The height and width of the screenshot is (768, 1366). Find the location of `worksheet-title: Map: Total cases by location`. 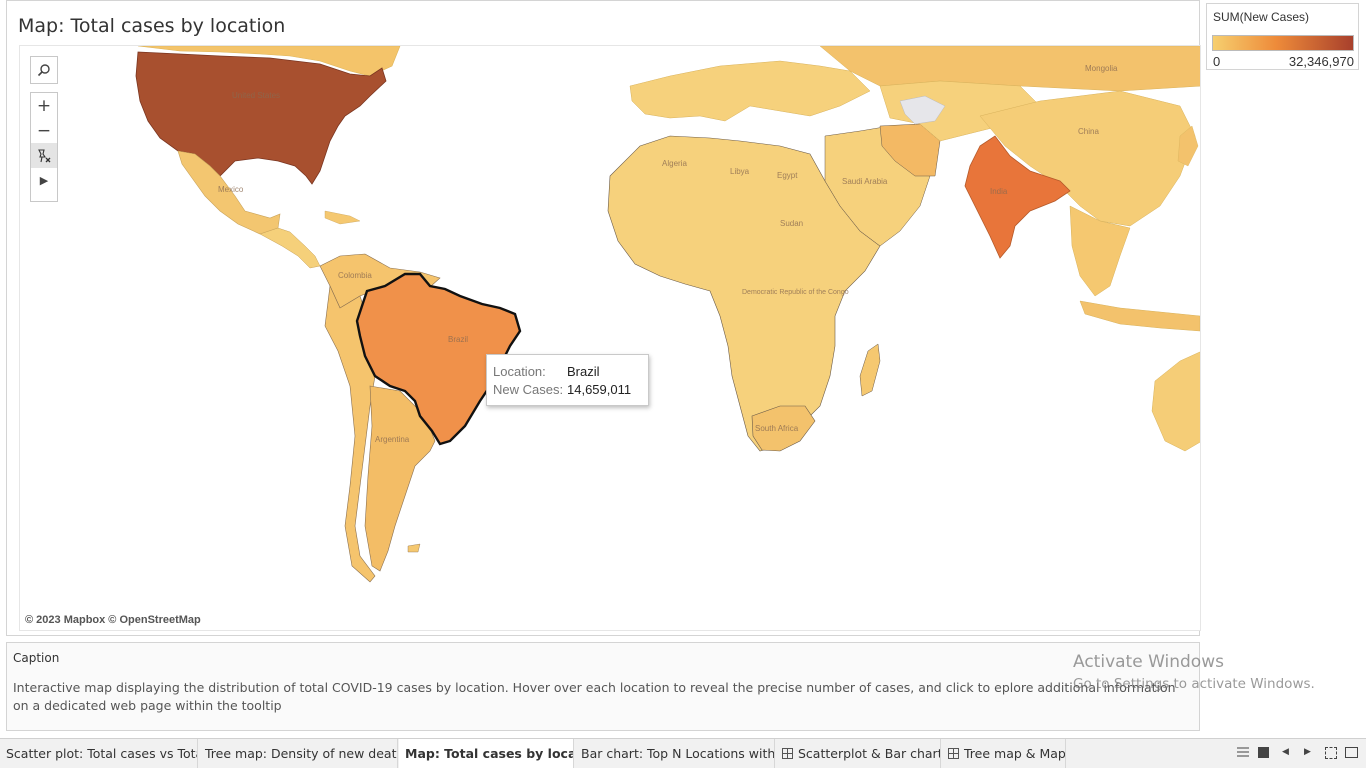

worksheet-title: Map: Total cases by location is located at coordinates (152, 26).